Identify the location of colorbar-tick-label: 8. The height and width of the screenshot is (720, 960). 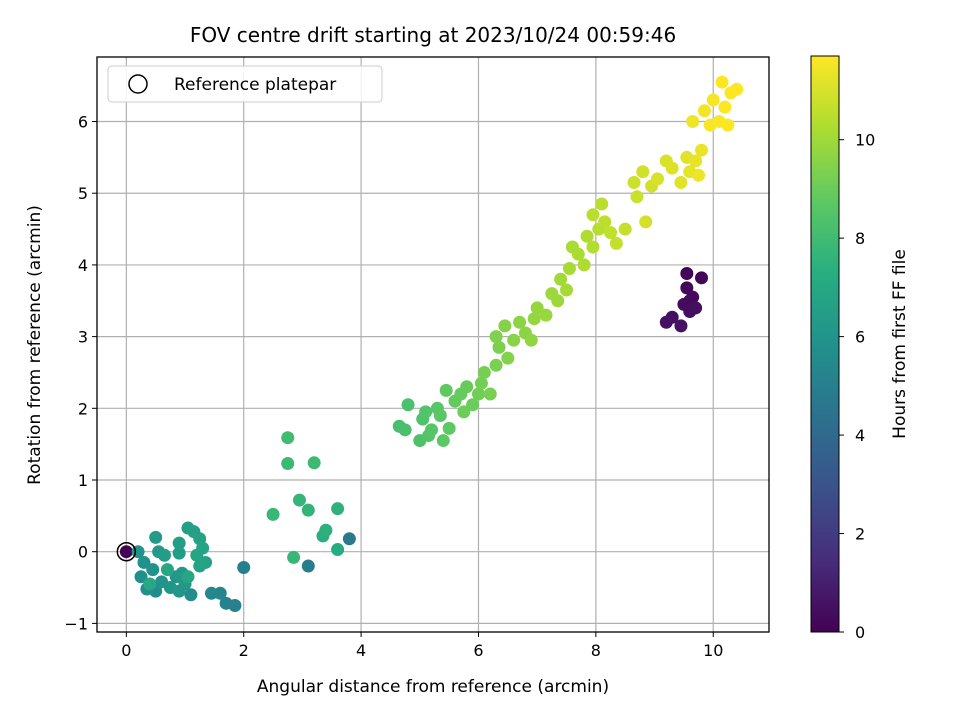
(860, 238).